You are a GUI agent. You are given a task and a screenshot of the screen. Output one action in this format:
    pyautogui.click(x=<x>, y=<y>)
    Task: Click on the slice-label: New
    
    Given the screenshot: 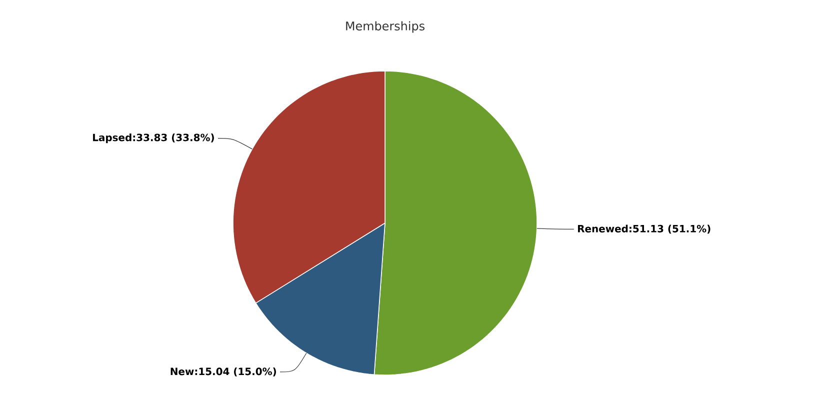 What is the action you would take?
    pyautogui.click(x=182, y=372)
    